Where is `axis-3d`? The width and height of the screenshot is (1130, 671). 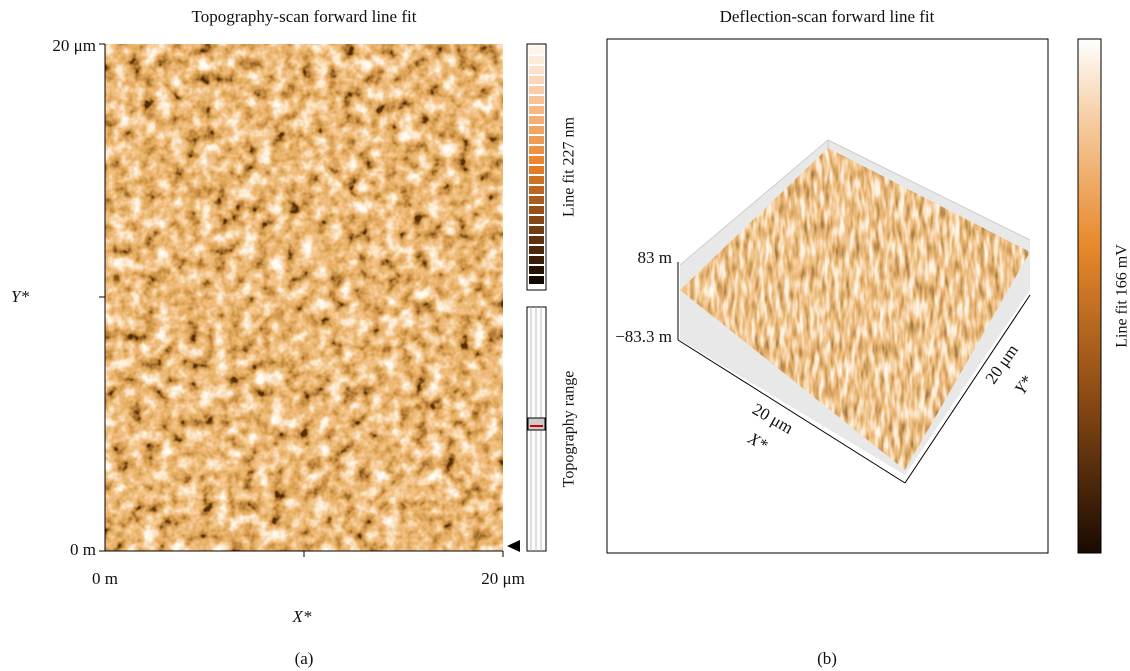 axis-3d is located at coordinates (854, 373).